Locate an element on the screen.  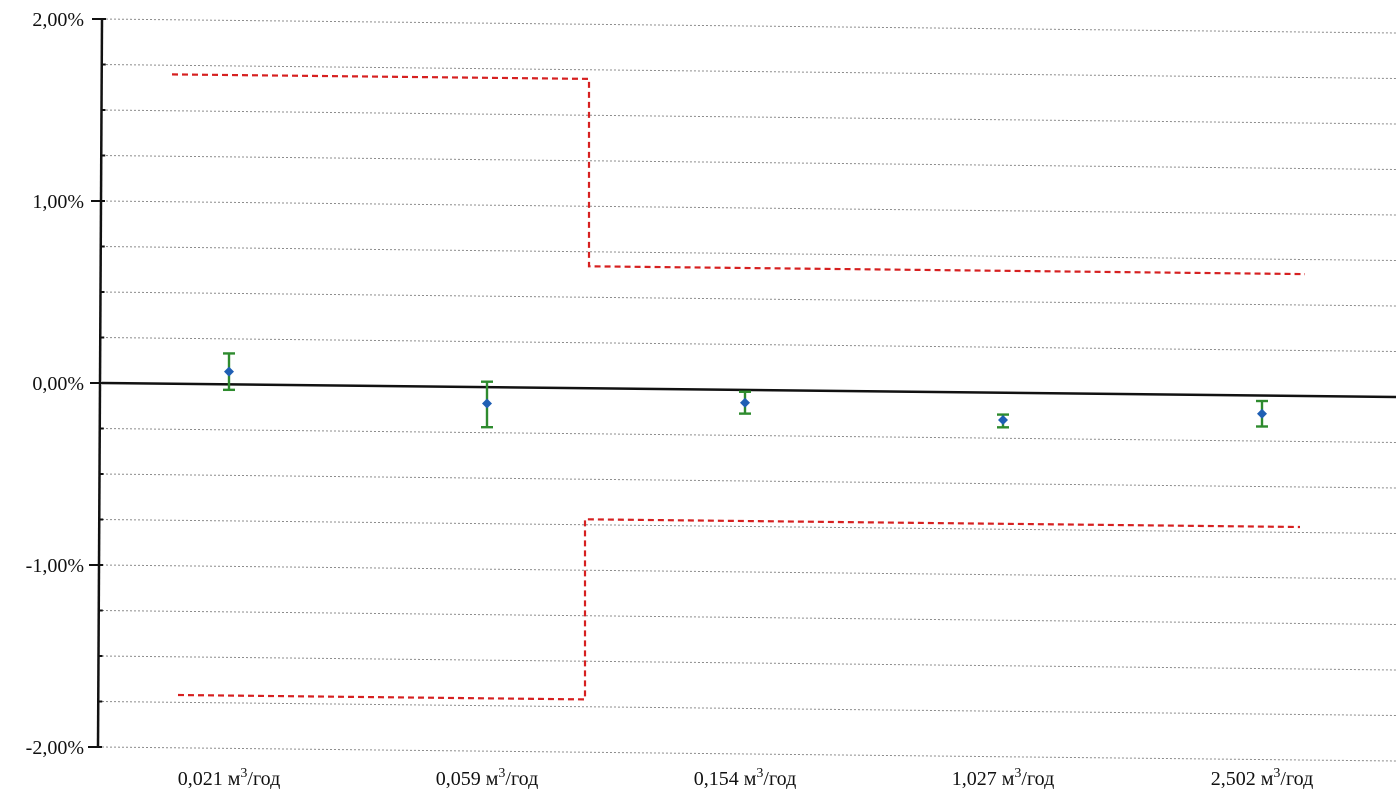
data-series is located at coordinates (745, 390).